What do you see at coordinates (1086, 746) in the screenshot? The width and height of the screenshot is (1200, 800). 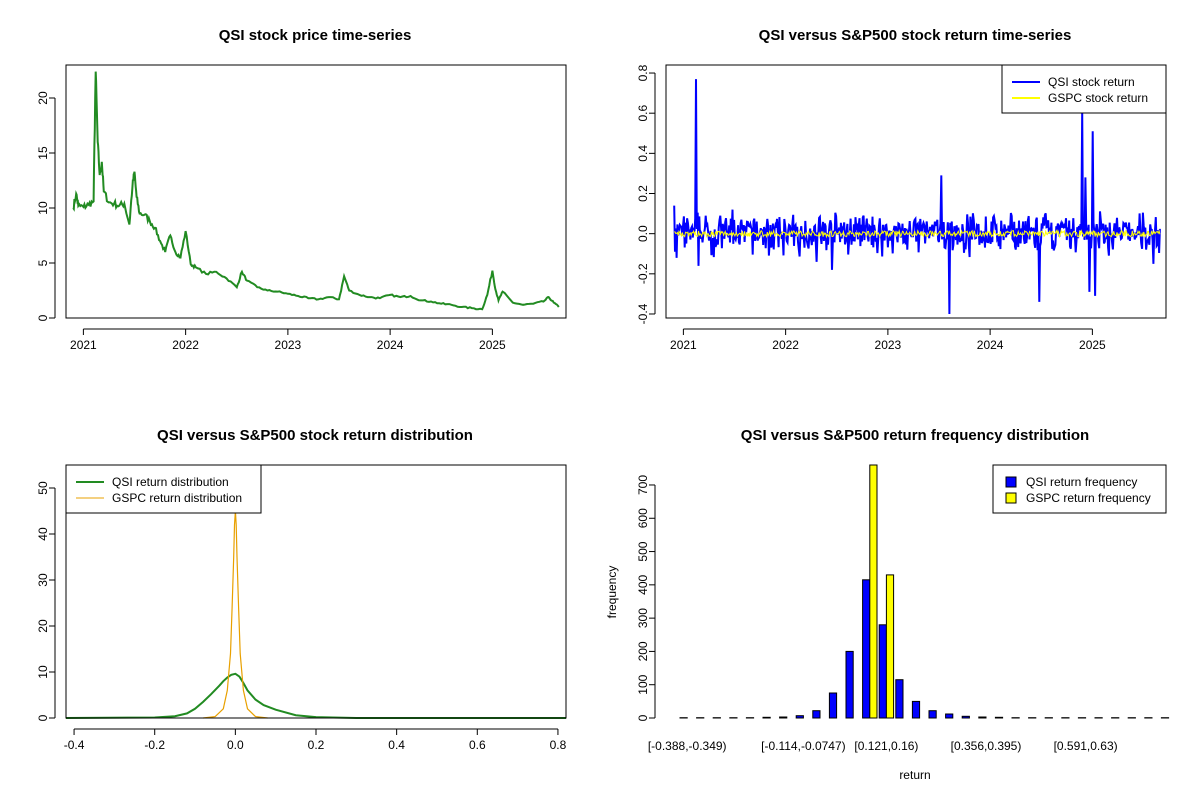 I see `x-tick-label: [0.591,0.63)` at bounding box center [1086, 746].